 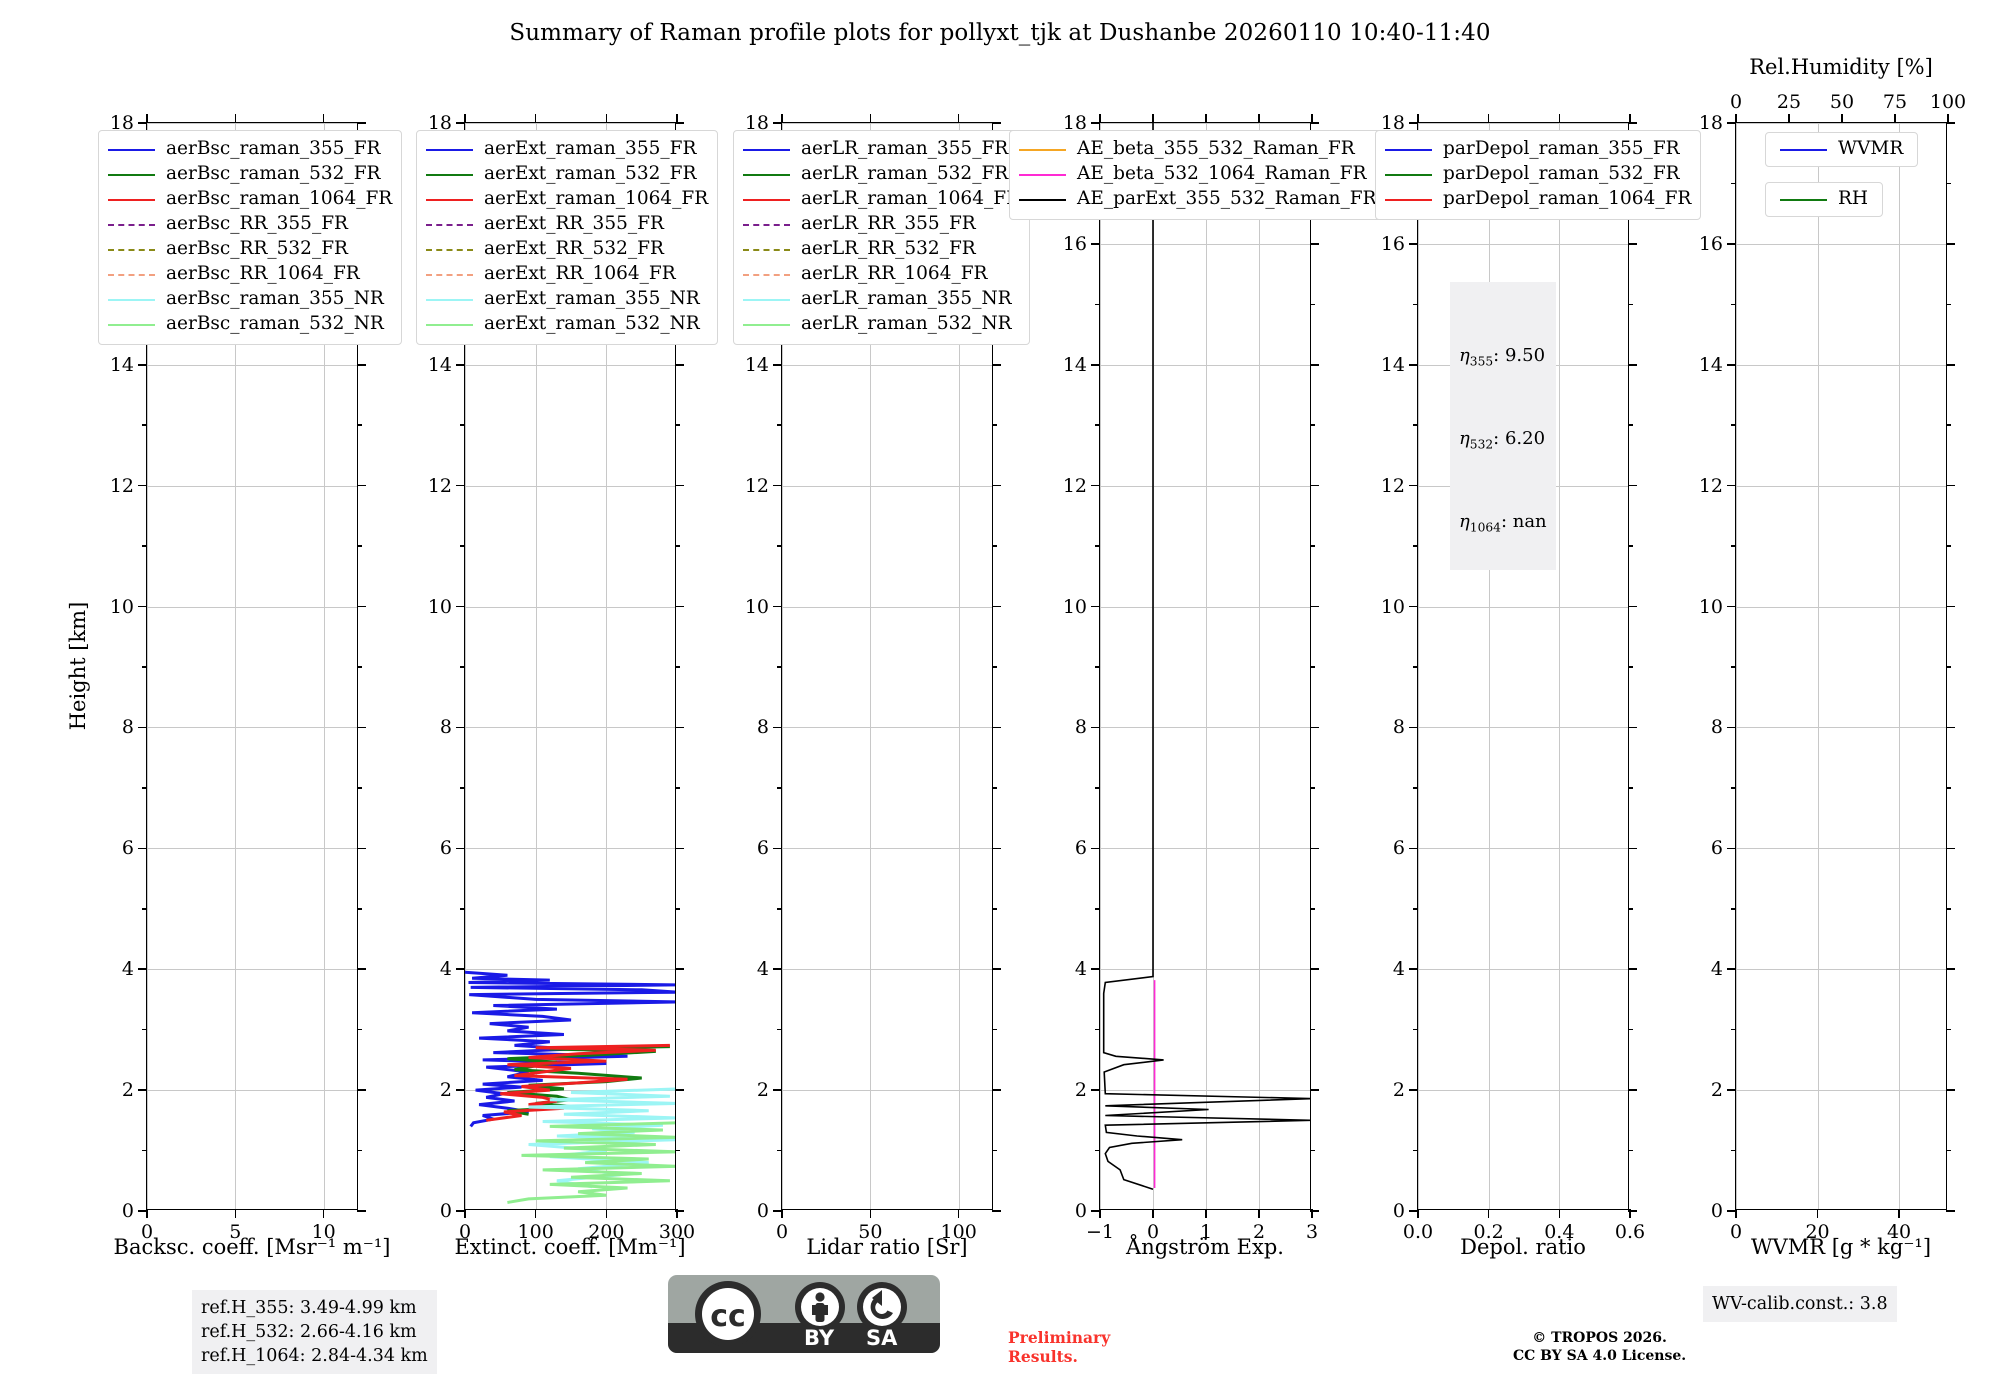 What do you see at coordinates (1538, 199) in the screenshot?
I see `legend-item: parDepol_raman_1064_FR` at bounding box center [1538, 199].